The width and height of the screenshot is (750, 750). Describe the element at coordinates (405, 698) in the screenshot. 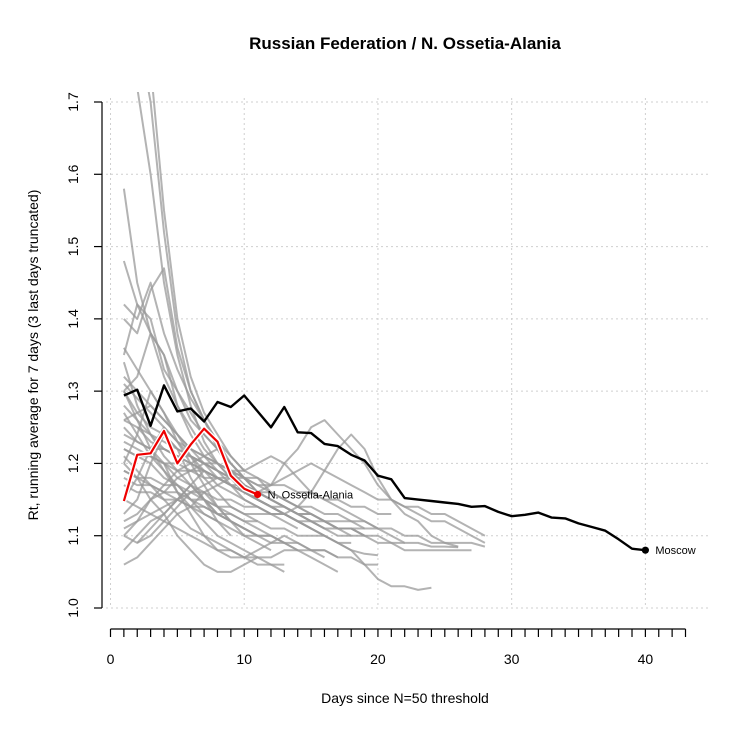

I see `x-axis-label: Days since N=50 threshold` at that location.